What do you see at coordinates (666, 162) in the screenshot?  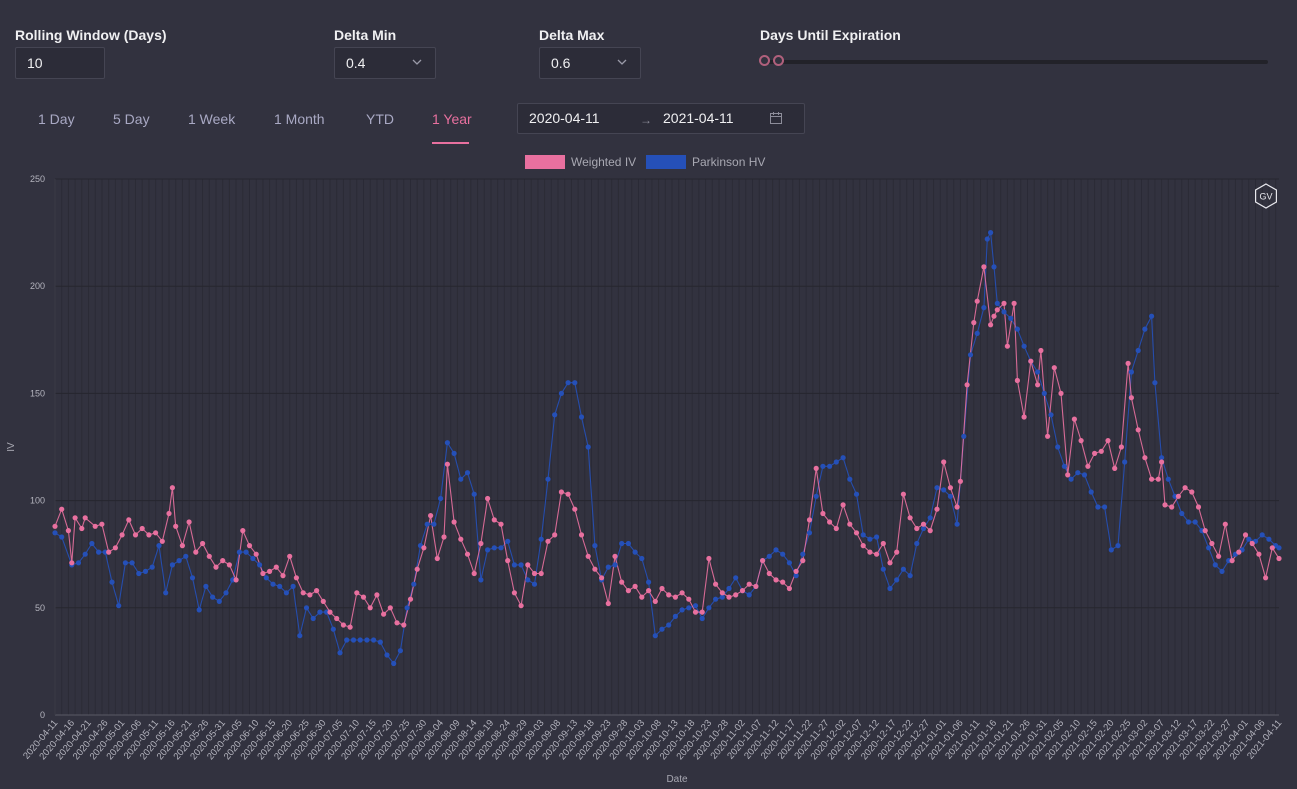 I see `legend-swatch-parkinson-hv` at bounding box center [666, 162].